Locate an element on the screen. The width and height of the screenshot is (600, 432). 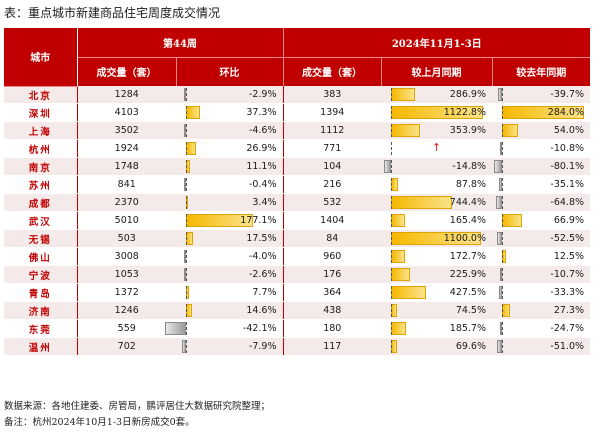
period-volume: 1394 is located at coordinates (332, 113).